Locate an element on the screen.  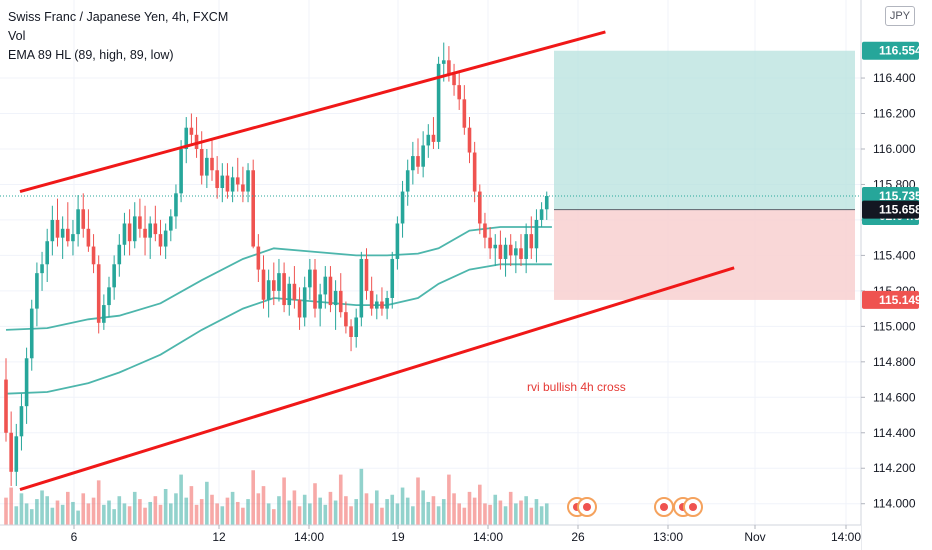
volume-legend: Vol is located at coordinates (17, 36).